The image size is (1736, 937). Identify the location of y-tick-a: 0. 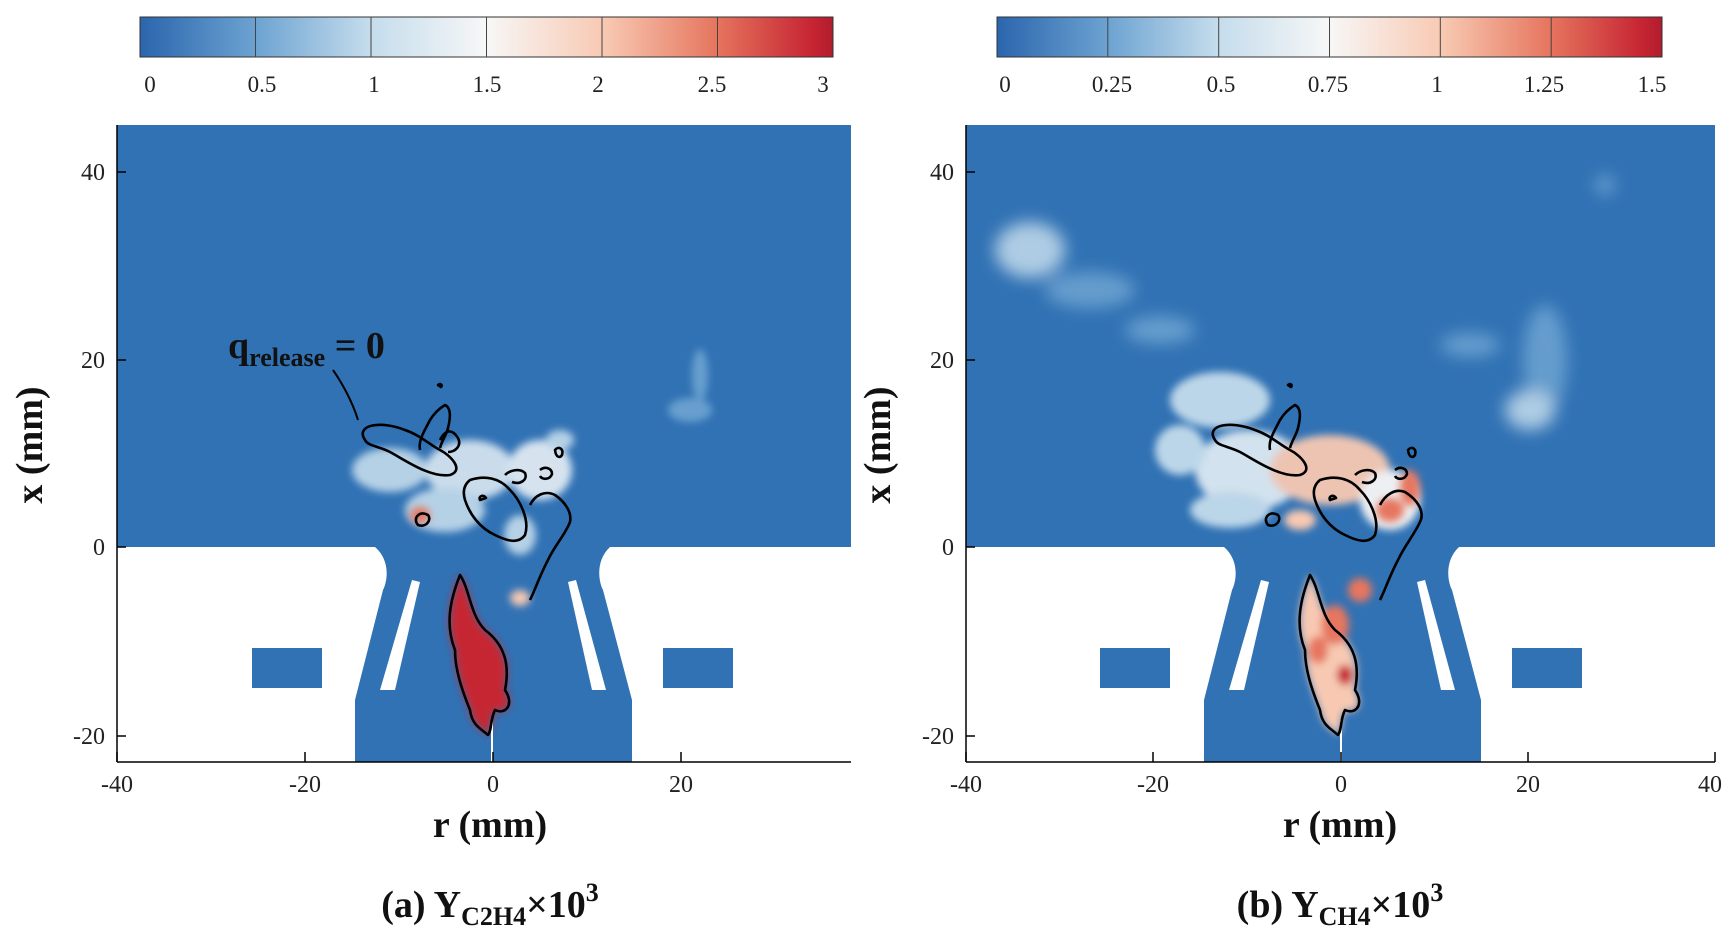
(99, 548).